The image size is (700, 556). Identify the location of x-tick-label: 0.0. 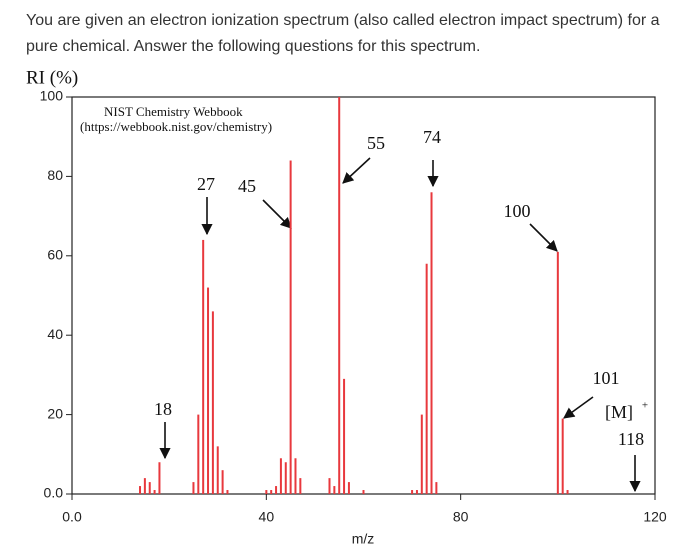
(72, 517).